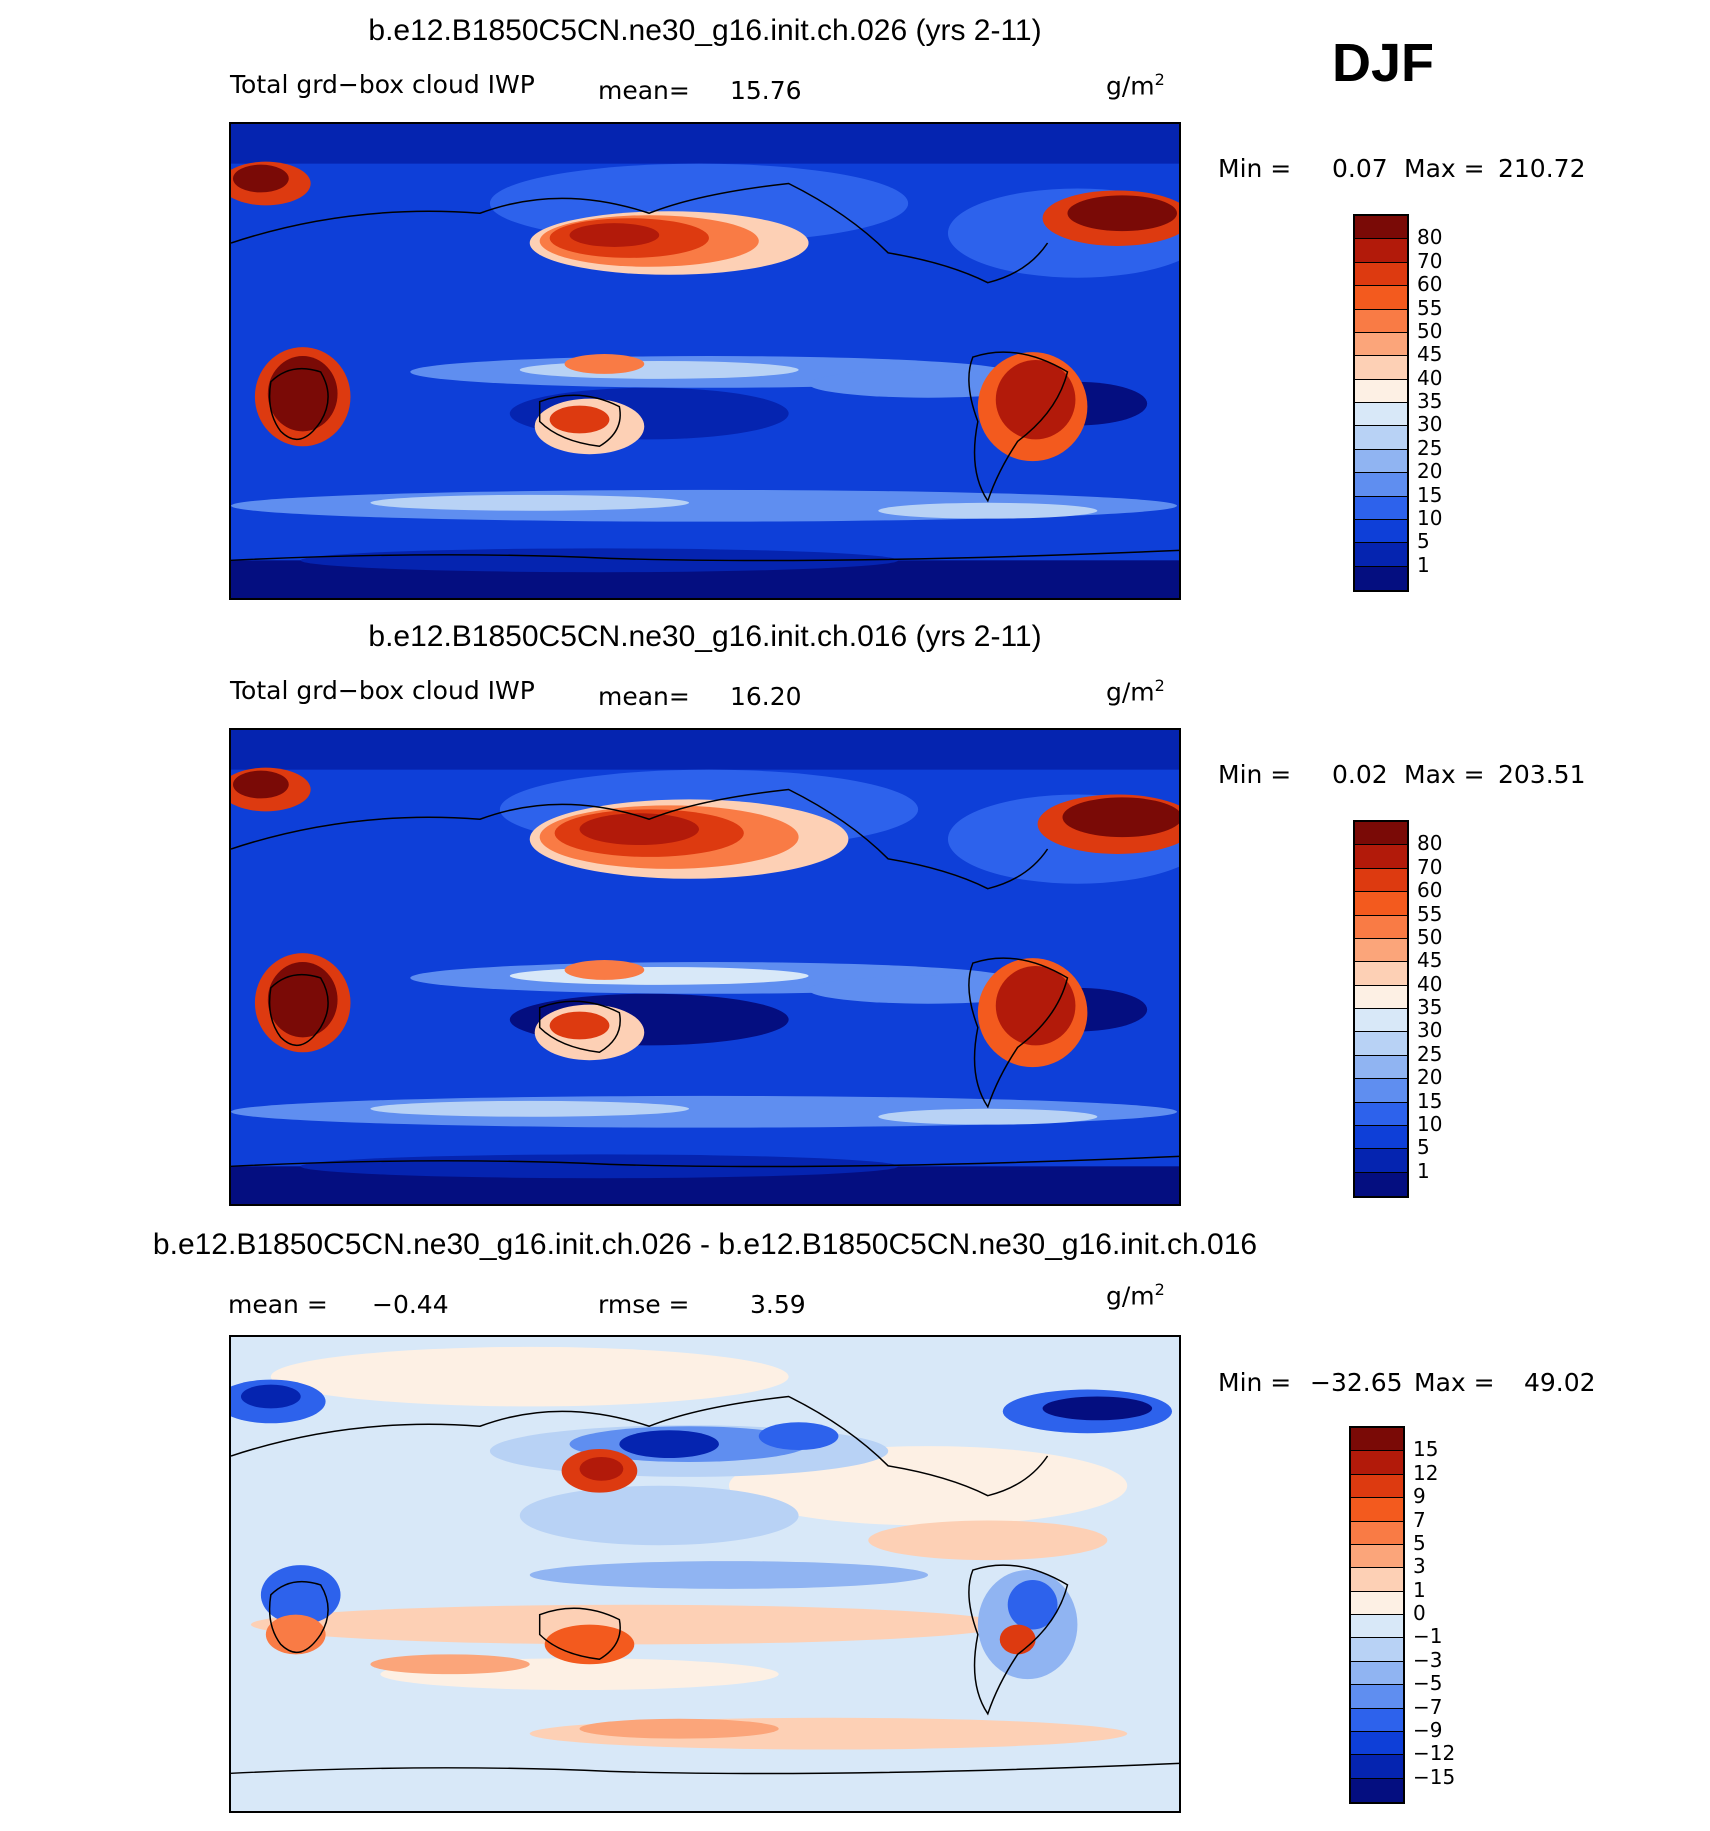 This screenshot has height=1831, width=1710. Describe the element at coordinates (1428, 1729) in the screenshot. I see `colorbar-tick-label: −9` at that location.